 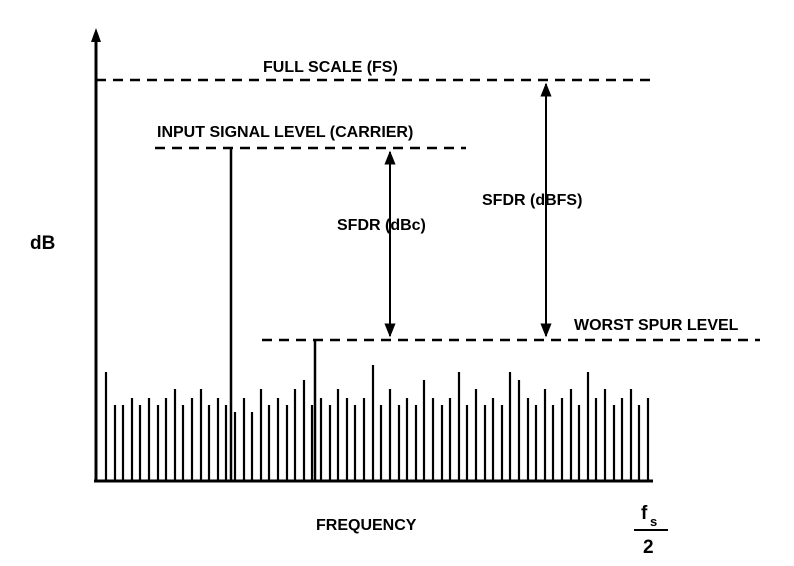 I want to click on y-axis-label: dB, so click(x=42, y=243).